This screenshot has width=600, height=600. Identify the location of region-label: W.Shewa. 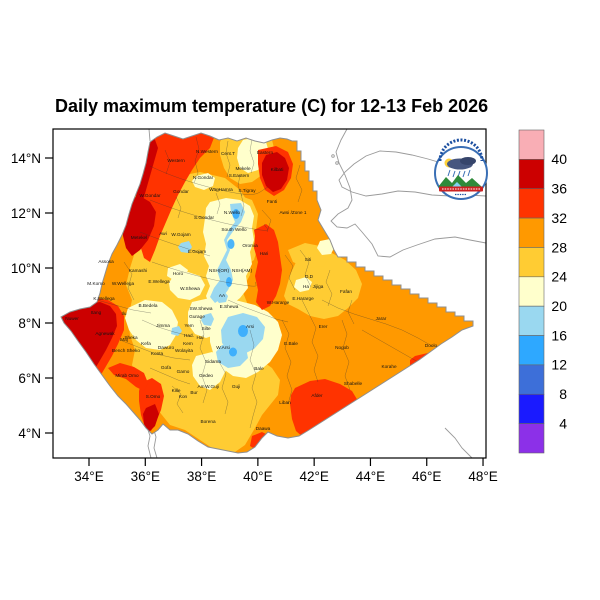
(190, 288).